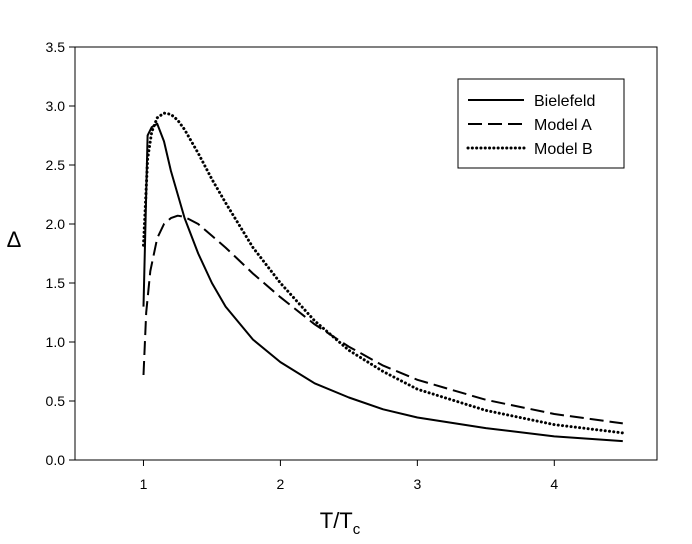 This screenshot has height=544, width=692. I want to click on y-axis-label: Δ, so click(14, 239).